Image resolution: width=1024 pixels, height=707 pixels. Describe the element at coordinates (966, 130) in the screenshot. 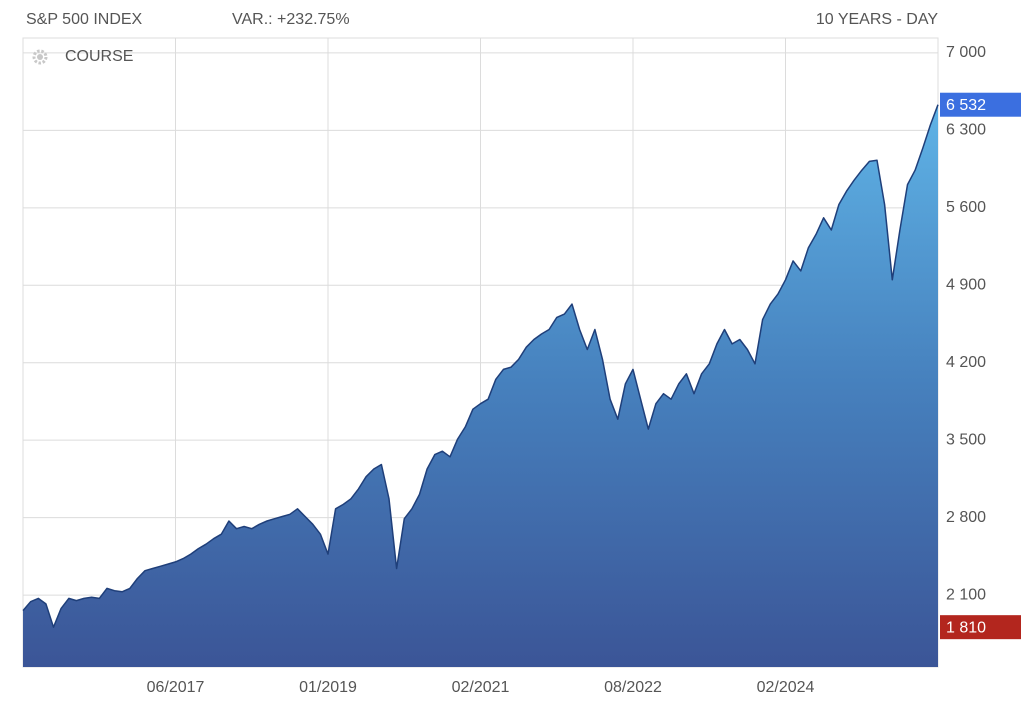

I see `y-tick-label: 6 300` at that location.